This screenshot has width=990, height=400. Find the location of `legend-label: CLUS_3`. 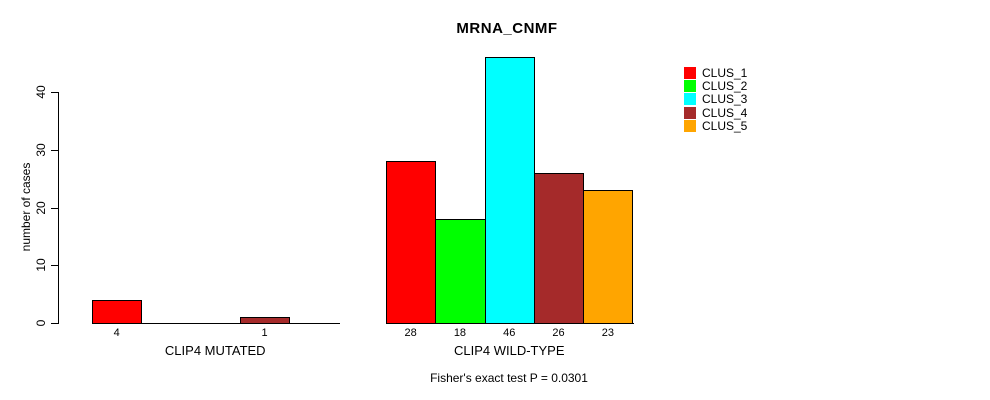

legend-label: CLUS_3 is located at coordinates (725, 99).